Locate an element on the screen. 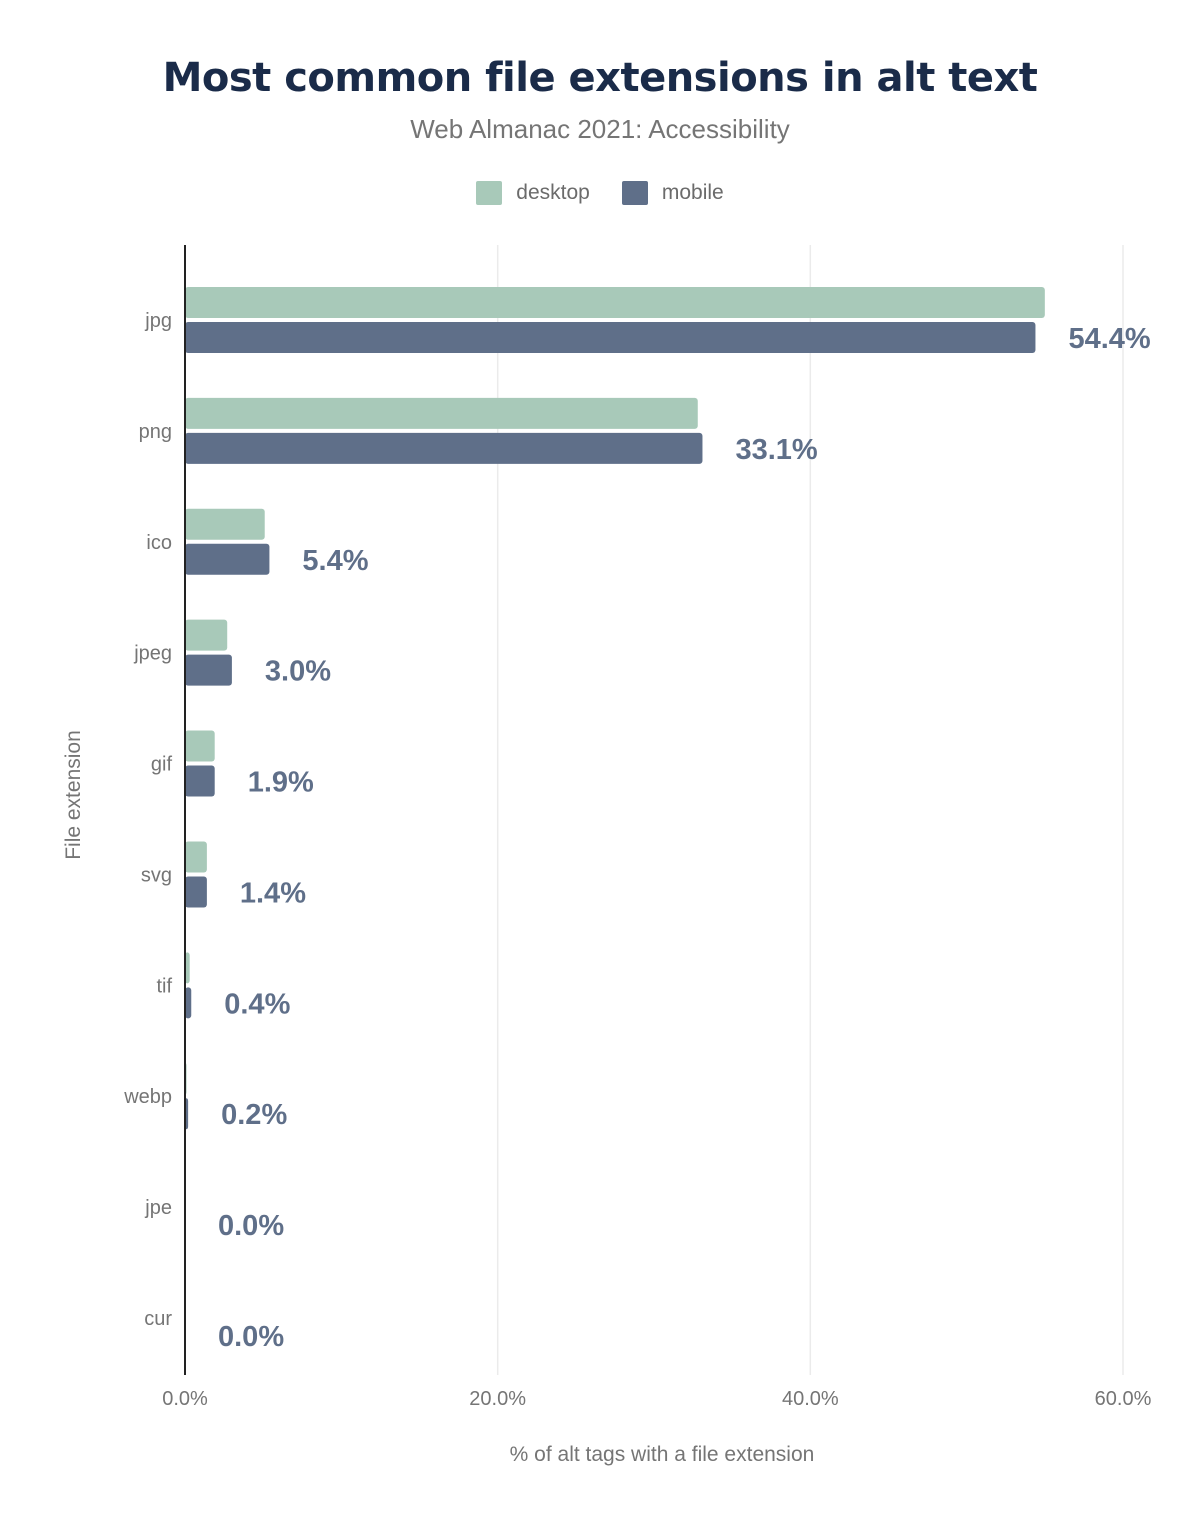 This screenshot has height=1528, width=1200. legend-swatch-desktop is located at coordinates (489, 193).